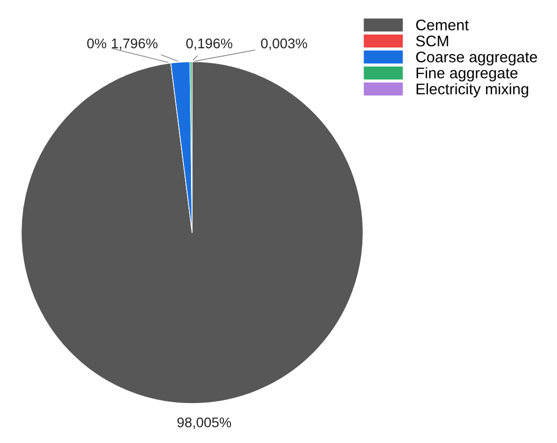 The height and width of the screenshot is (443, 557). What do you see at coordinates (477, 59) in the screenshot?
I see `legend-label: Coarse aggregate` at bounding box center [477, 59].